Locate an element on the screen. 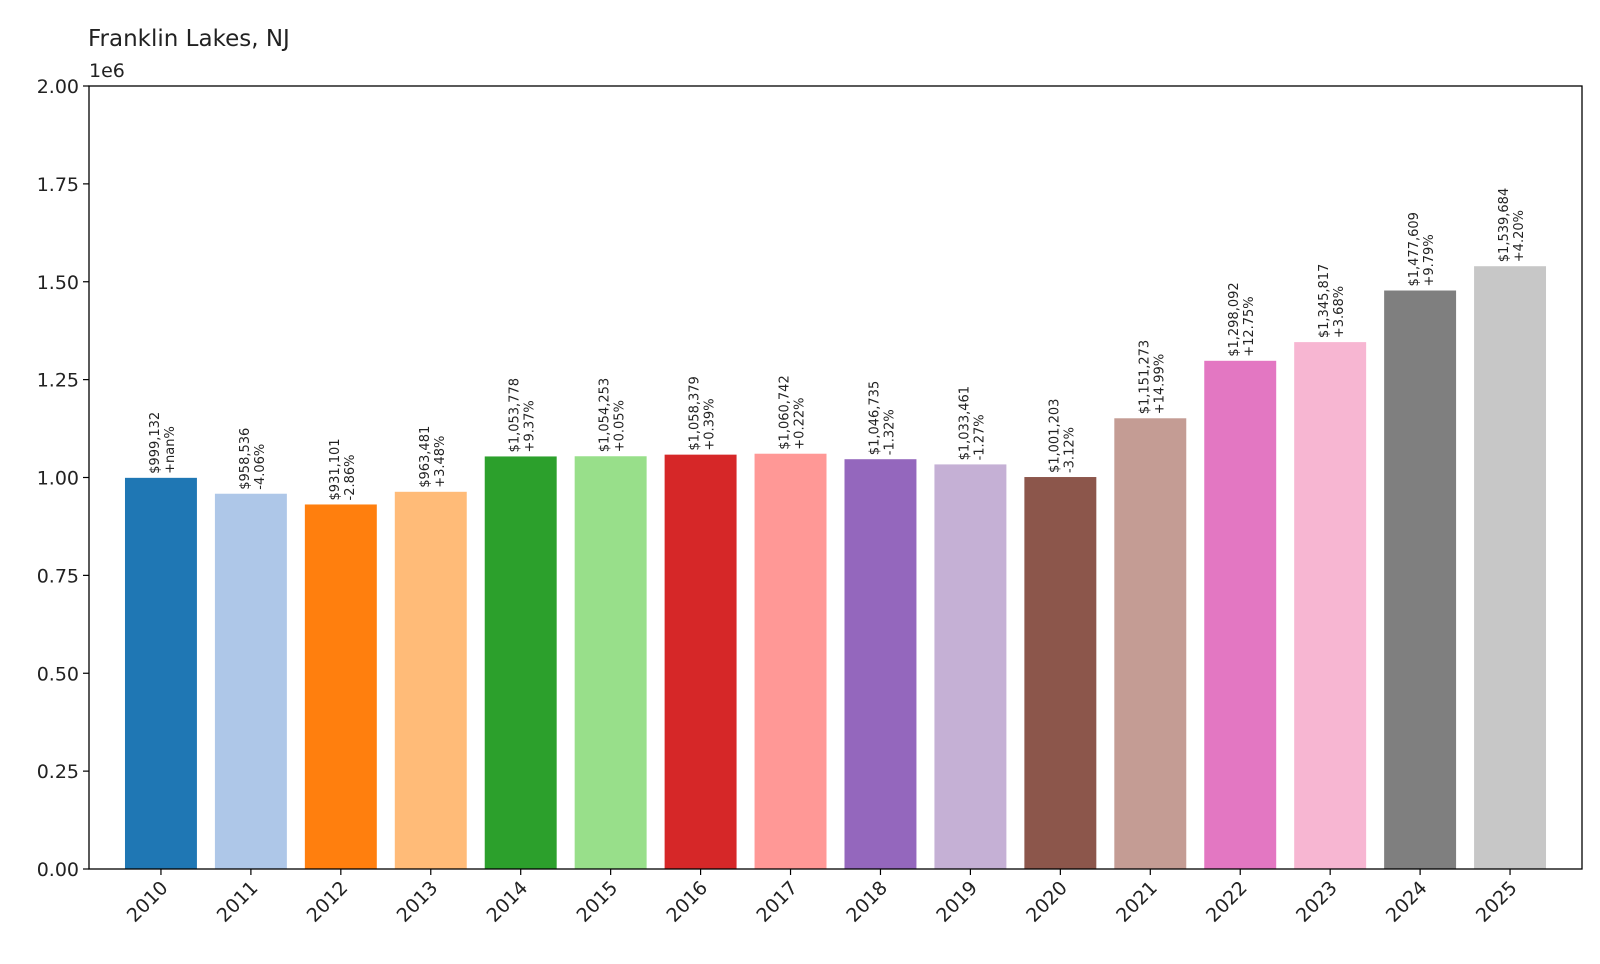 The width and height of the screenshot is (1600, 964). bar-change-label: -1.32% is located at coordinates (889, 432).